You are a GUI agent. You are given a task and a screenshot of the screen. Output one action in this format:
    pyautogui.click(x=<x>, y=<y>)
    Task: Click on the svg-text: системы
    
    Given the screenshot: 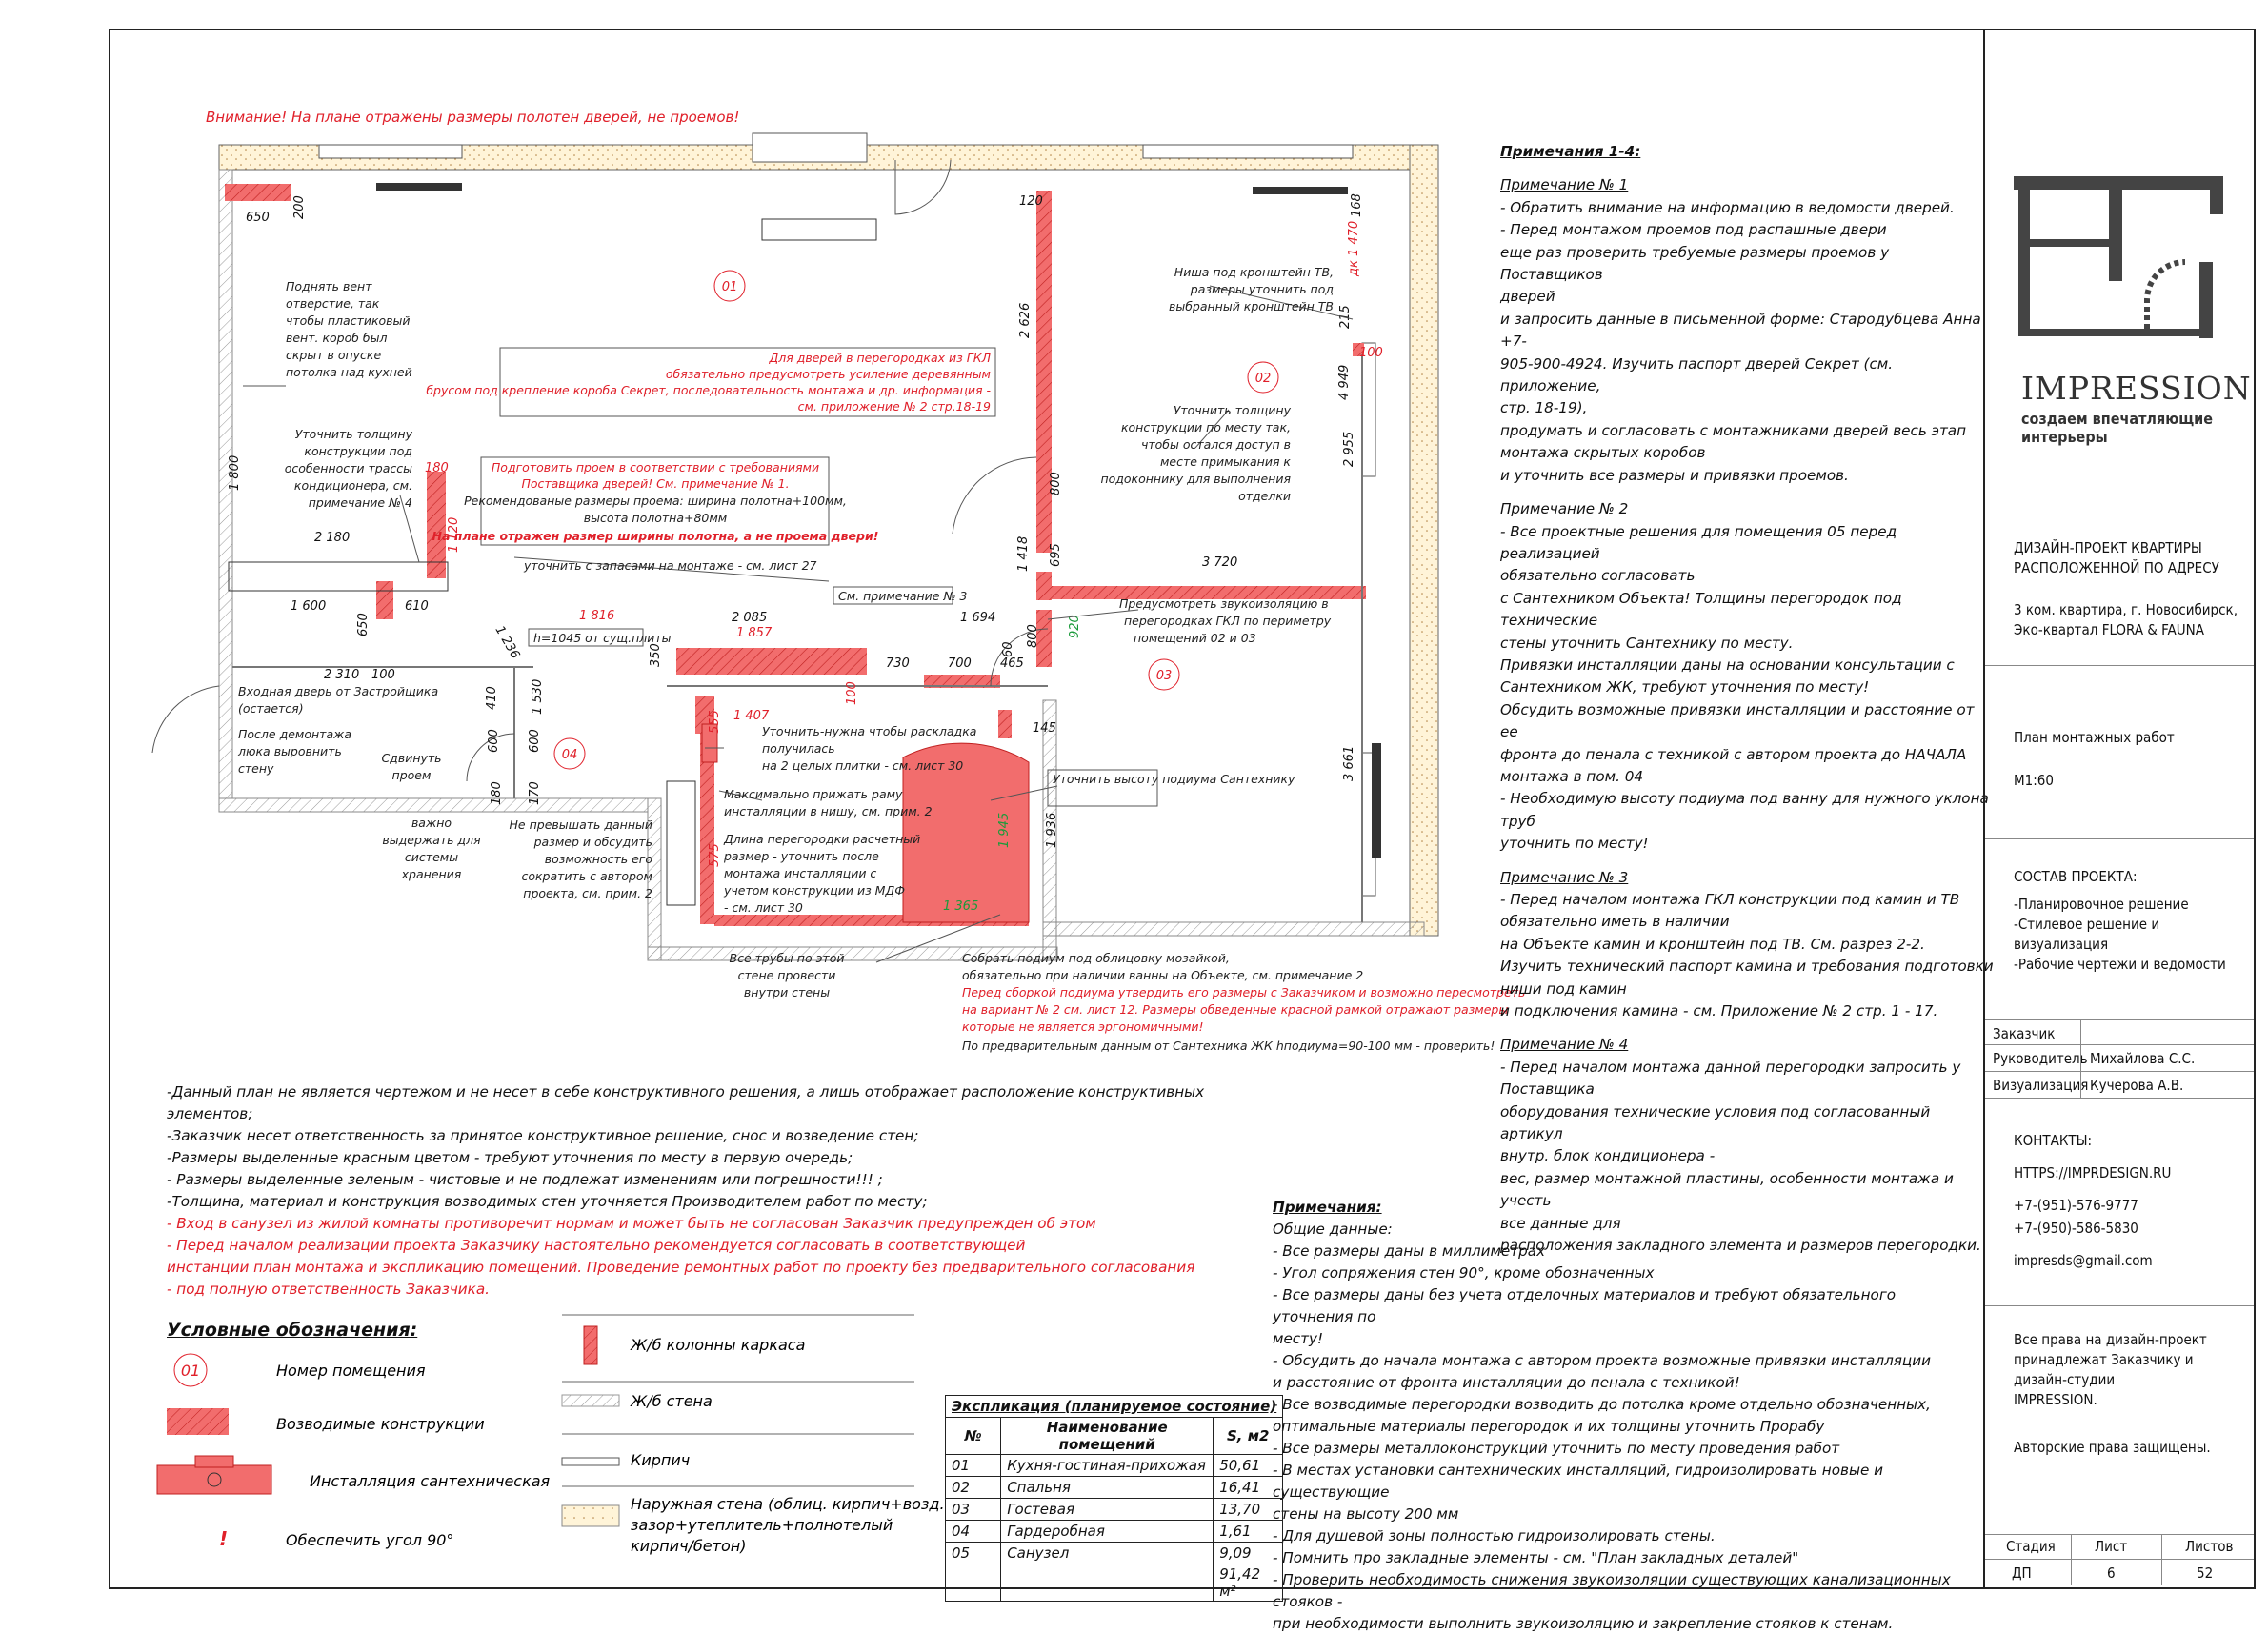 What is the action you would take?
    pyautogui.click(x=432, y=857)
    